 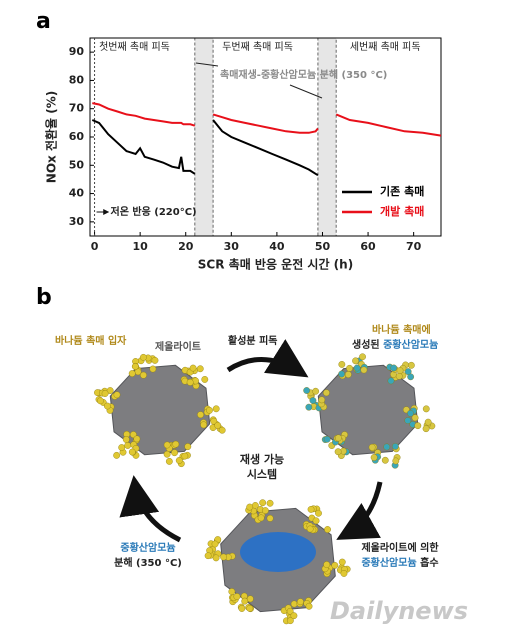 What do you see at coordinates (278, 552) in the screenshot?
I see `absorbed-ammonium` at bounding box center [278, 552].